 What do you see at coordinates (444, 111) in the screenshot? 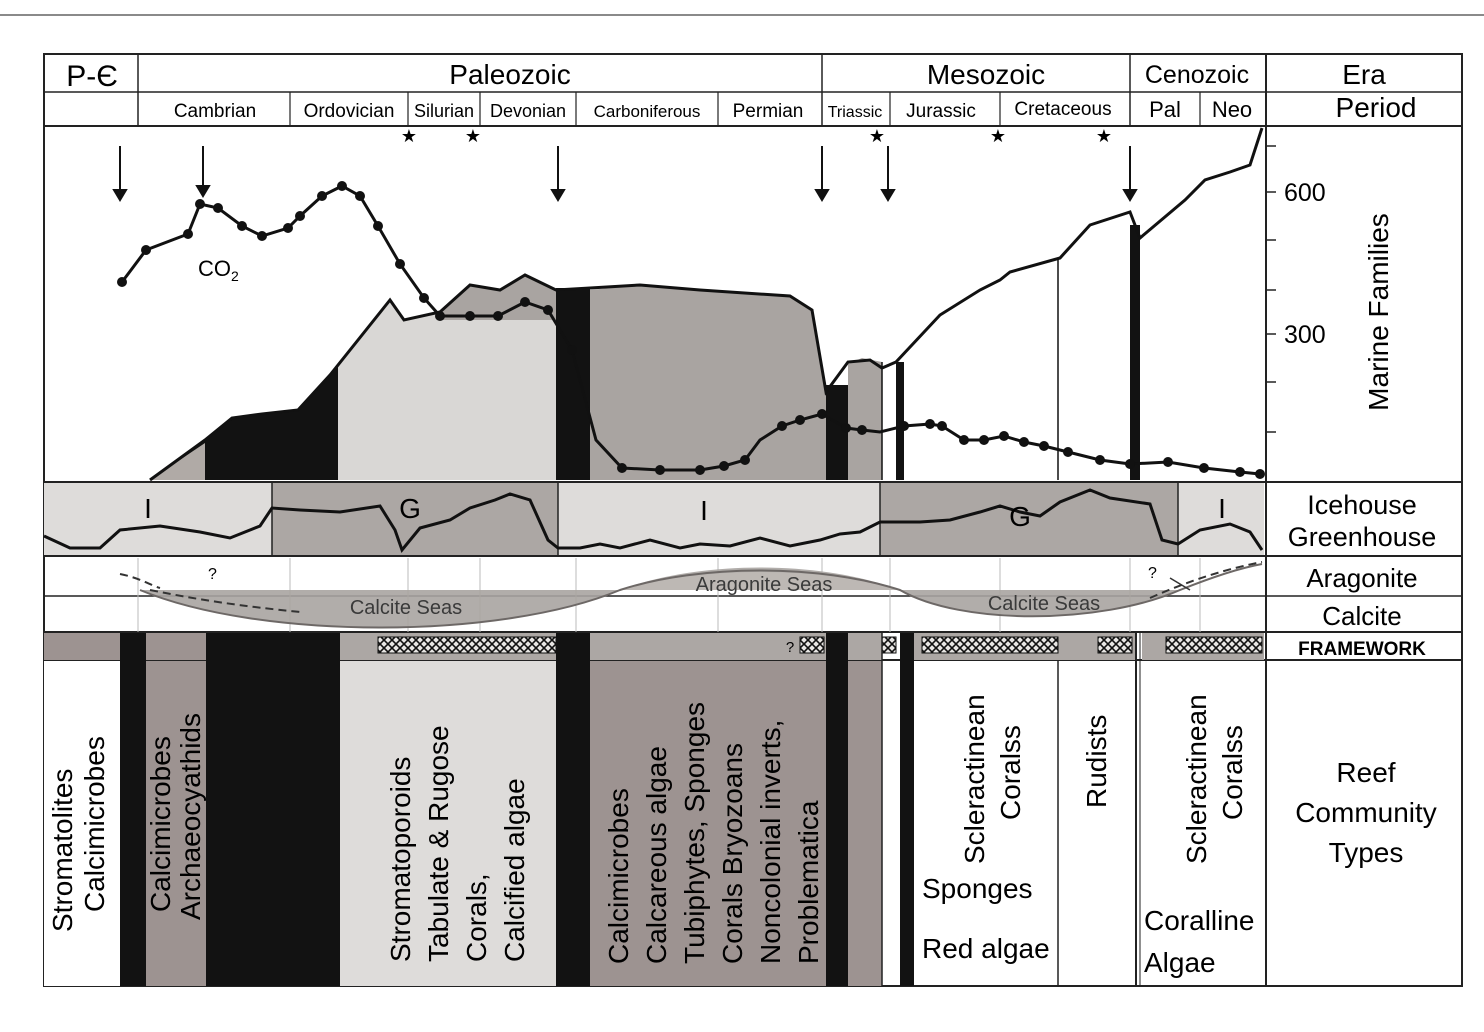
I see `period-silurian: Silurian` at bounding box center [444, 111].